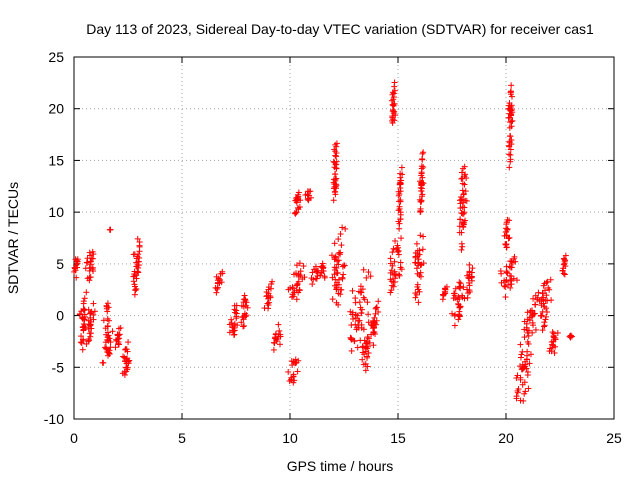 The image size is (640, 480). I want to click on x-axis-label: GPS time / hours, so click(340, 466).